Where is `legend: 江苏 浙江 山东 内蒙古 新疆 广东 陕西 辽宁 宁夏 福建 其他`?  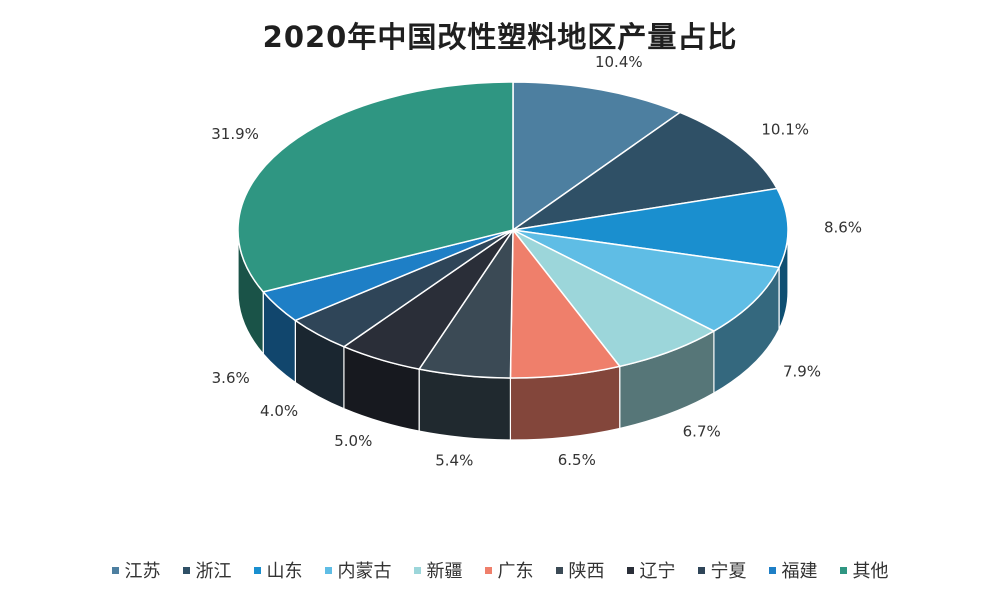 legend: 江苏 浙江 山东 内蒙古 新疆 广东 陕西 辽宁 宁夏 福建 其他 is located at coordinates (500, 570).